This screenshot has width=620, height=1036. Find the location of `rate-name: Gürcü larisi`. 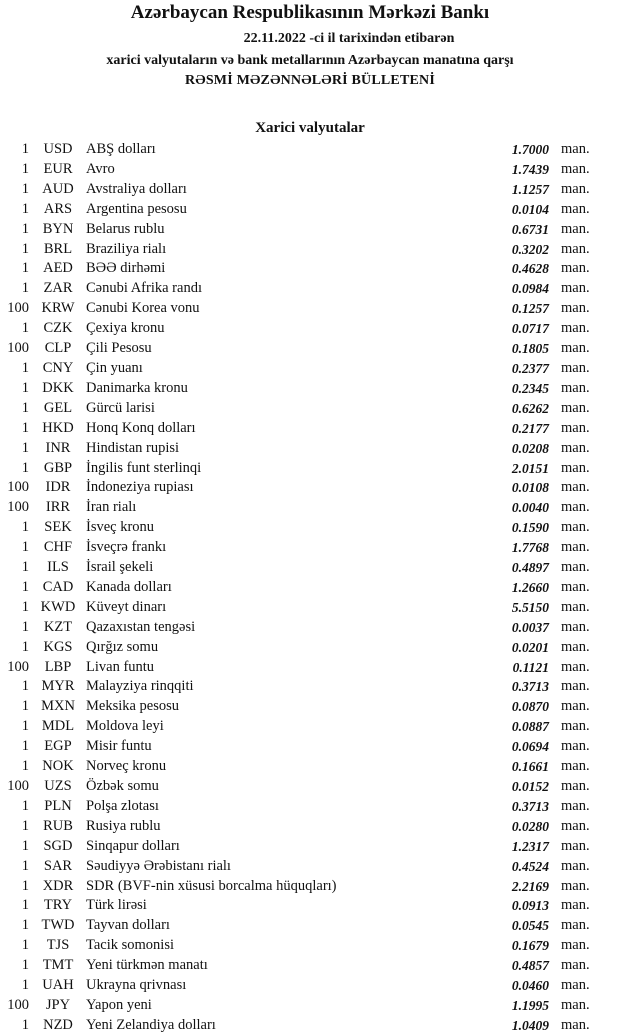

rate-name: Gürcü larisi is located at coordinates (120, 407).